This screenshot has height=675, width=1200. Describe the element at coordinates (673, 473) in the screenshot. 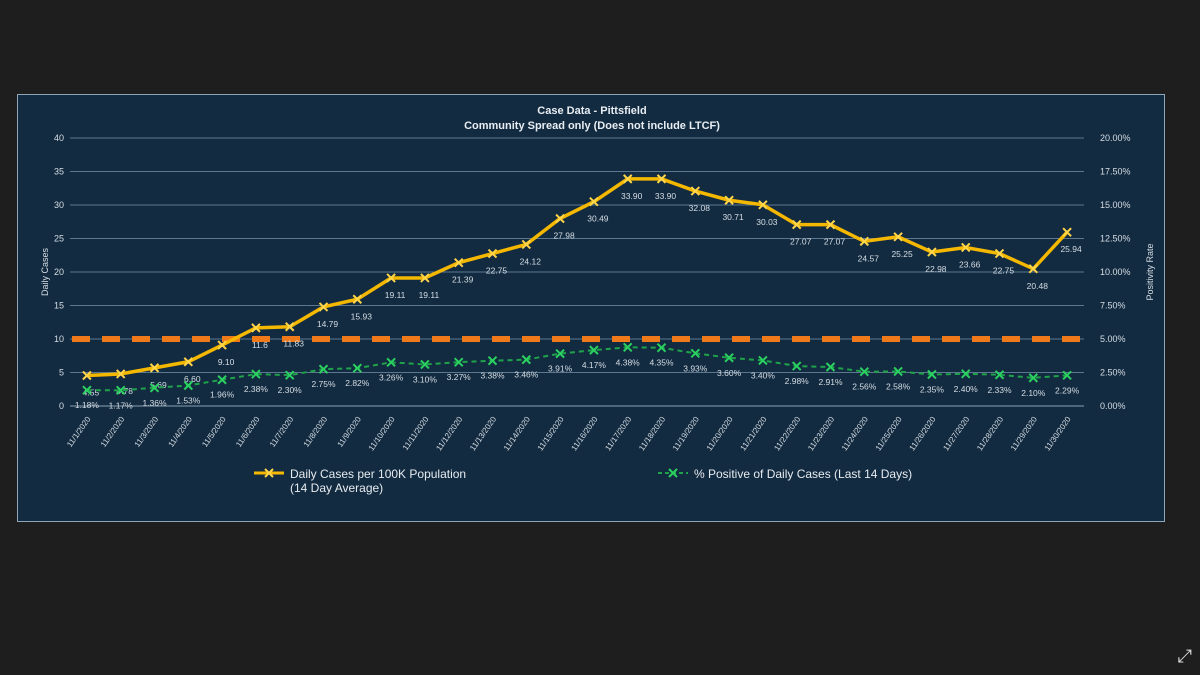

I see `legend-swatch-positivity` at that location.